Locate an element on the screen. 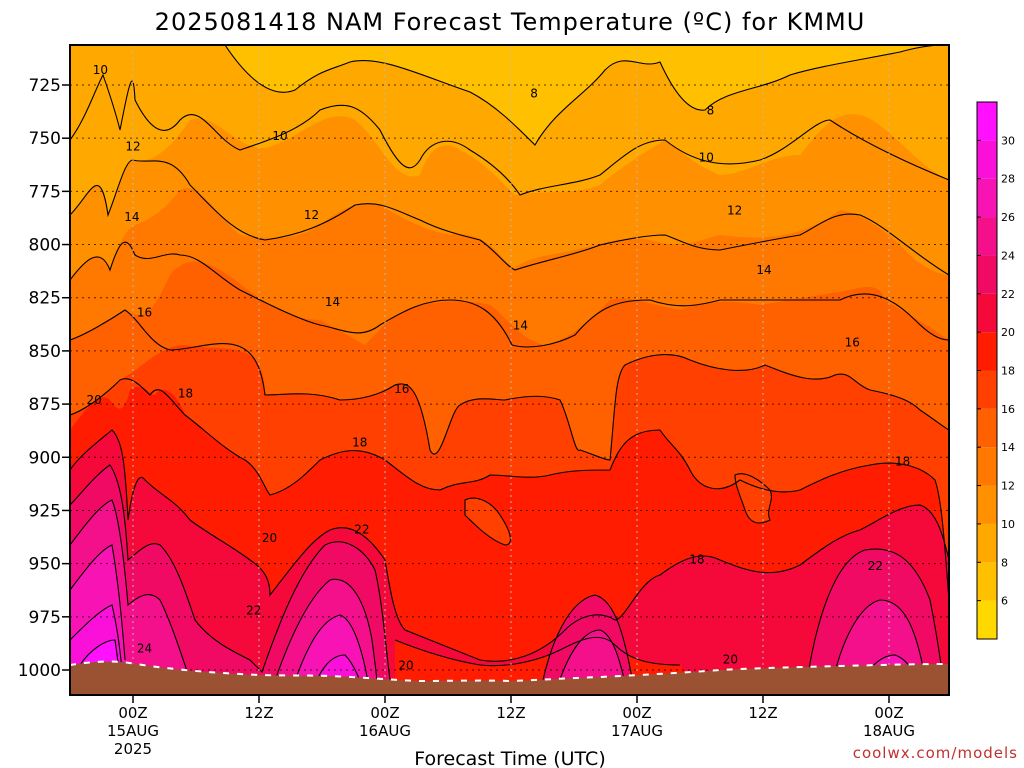 The height and width of the screenshot is (768, 1024). x-tick-label: 18AUG is located at coordinates (889, 731).